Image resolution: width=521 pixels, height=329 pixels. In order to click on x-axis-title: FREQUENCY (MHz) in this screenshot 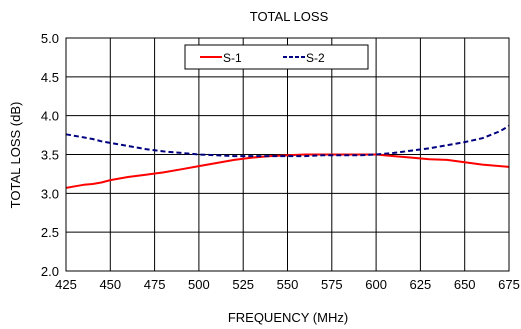, I will do `click(288, 317)`.